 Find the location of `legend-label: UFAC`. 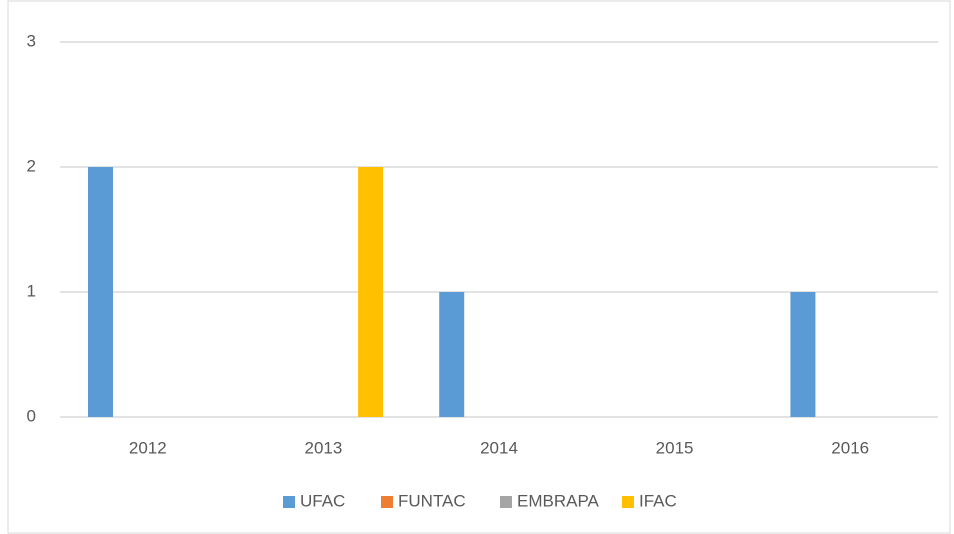

legend-label: UFAC is located at coordinates (322, 500).